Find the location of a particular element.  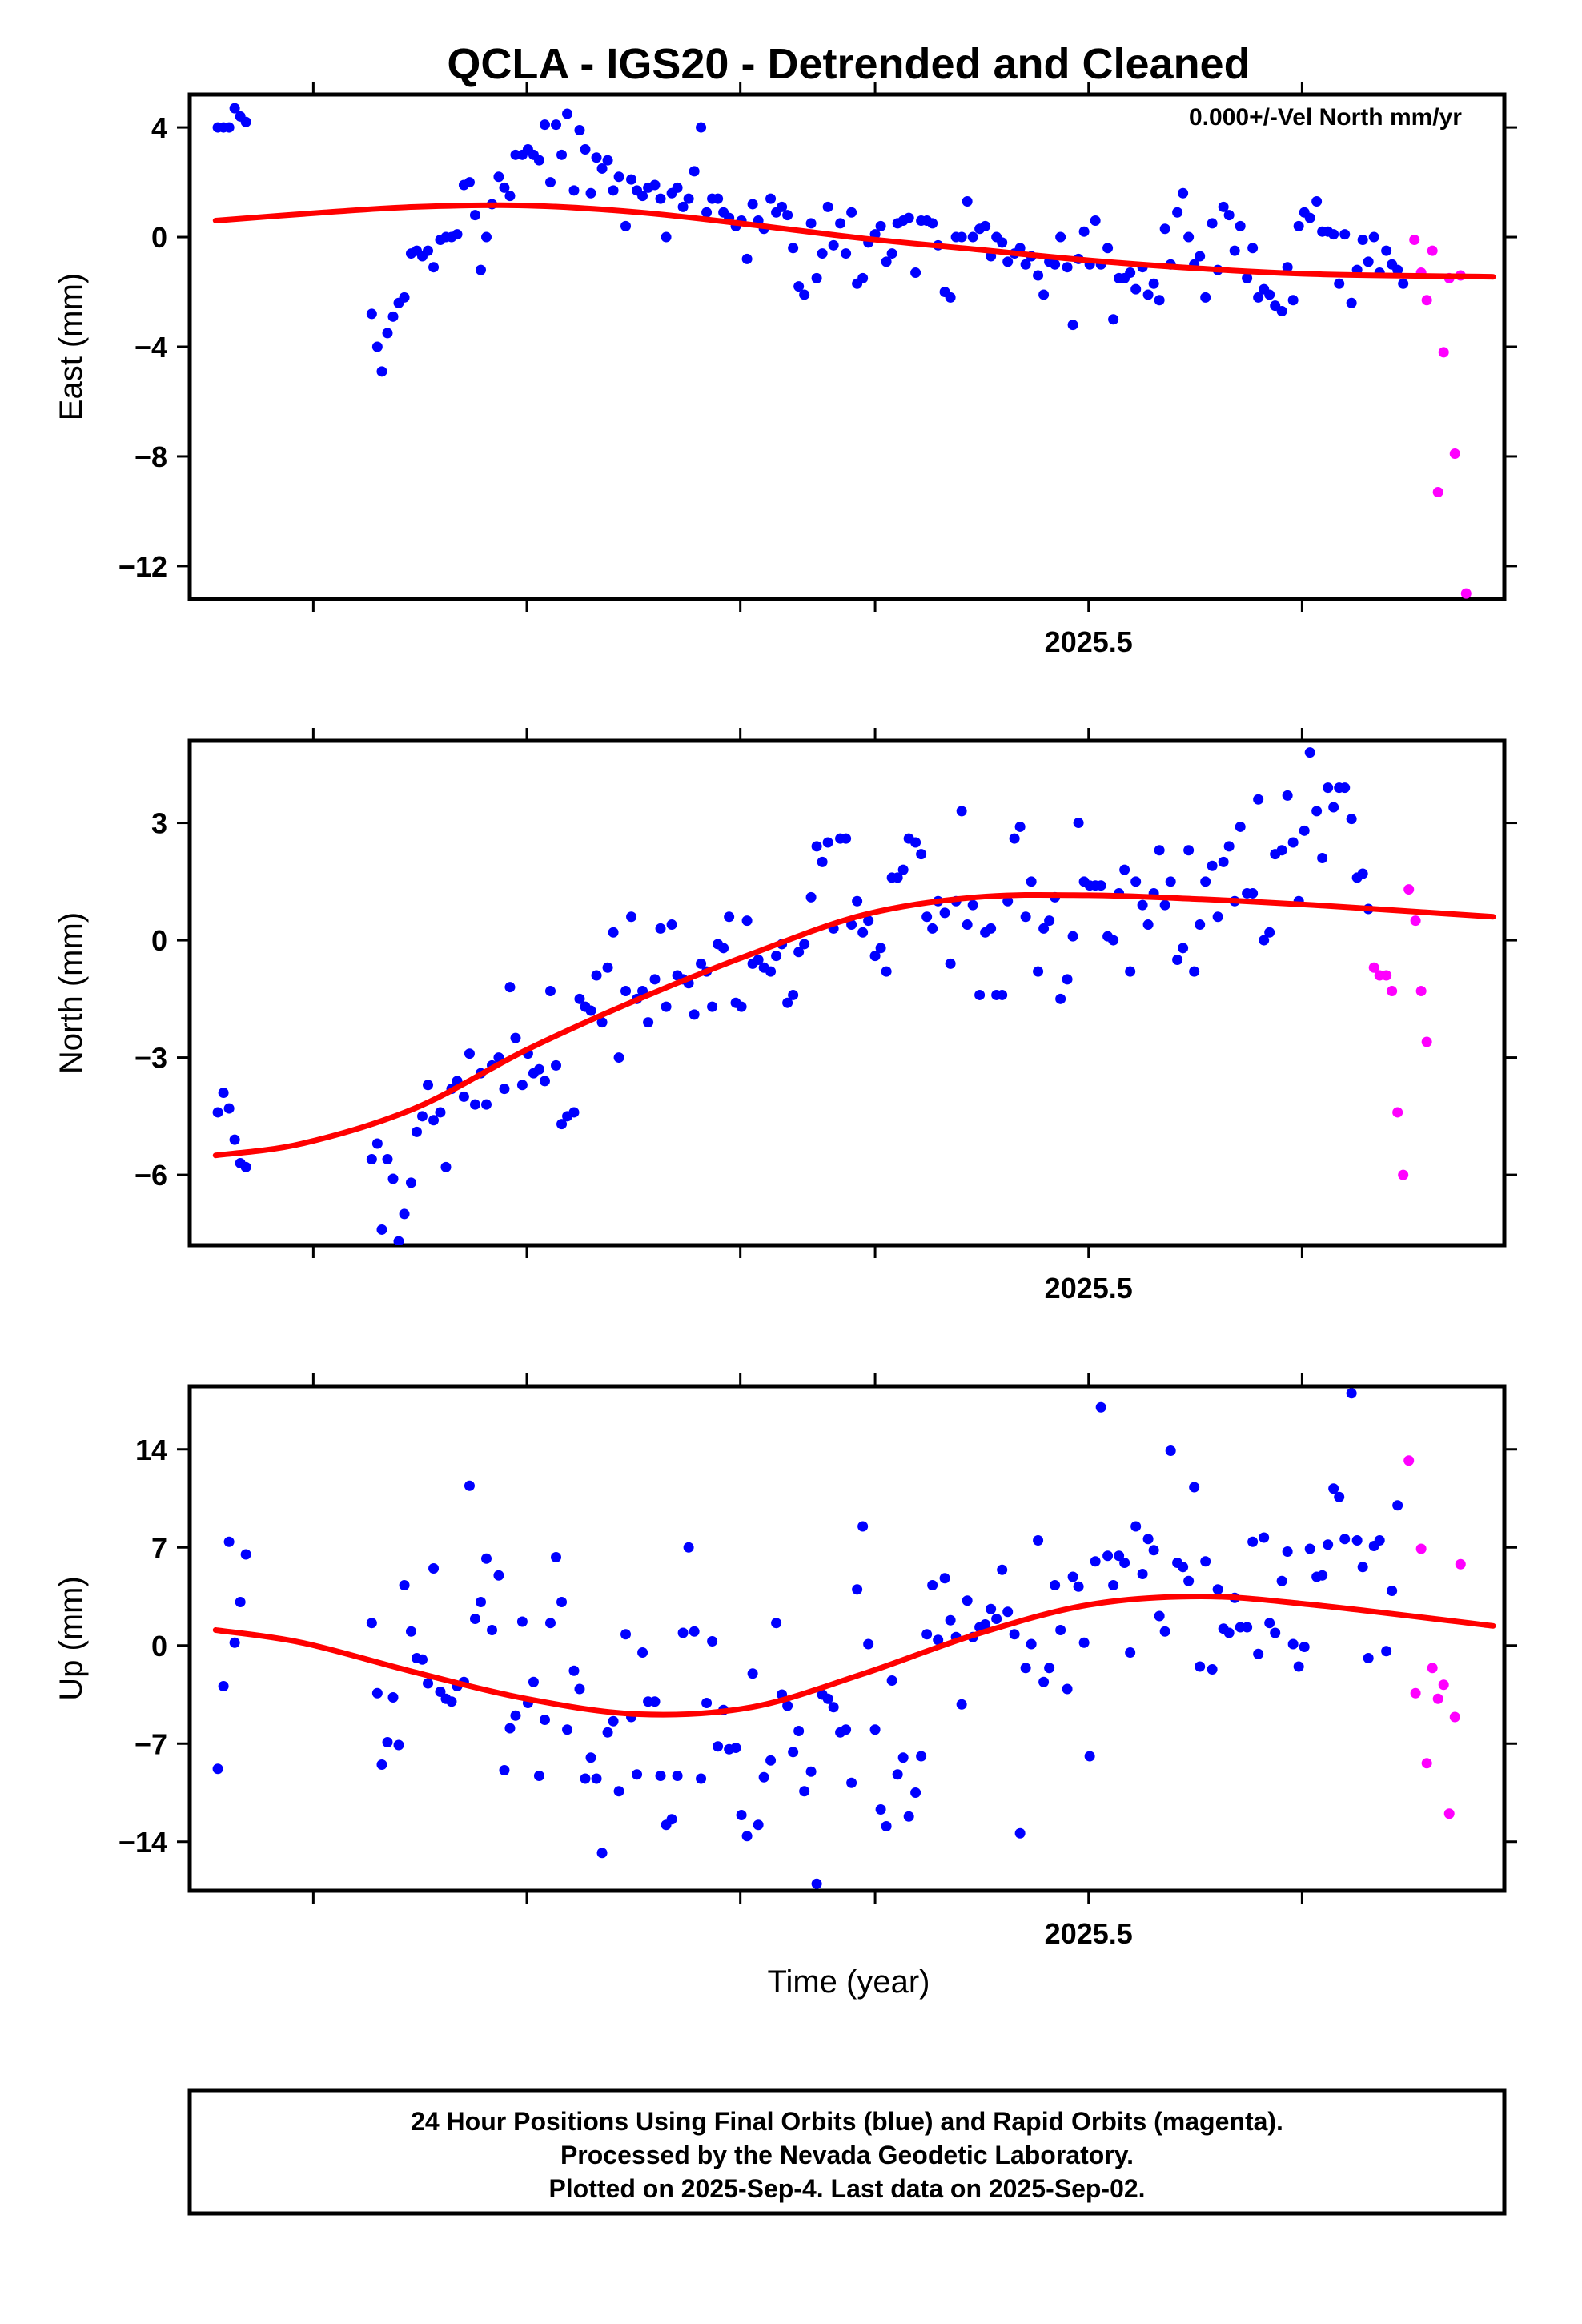

x-tick-label-east: 2025.5 is located at coordinates (1089, 641).